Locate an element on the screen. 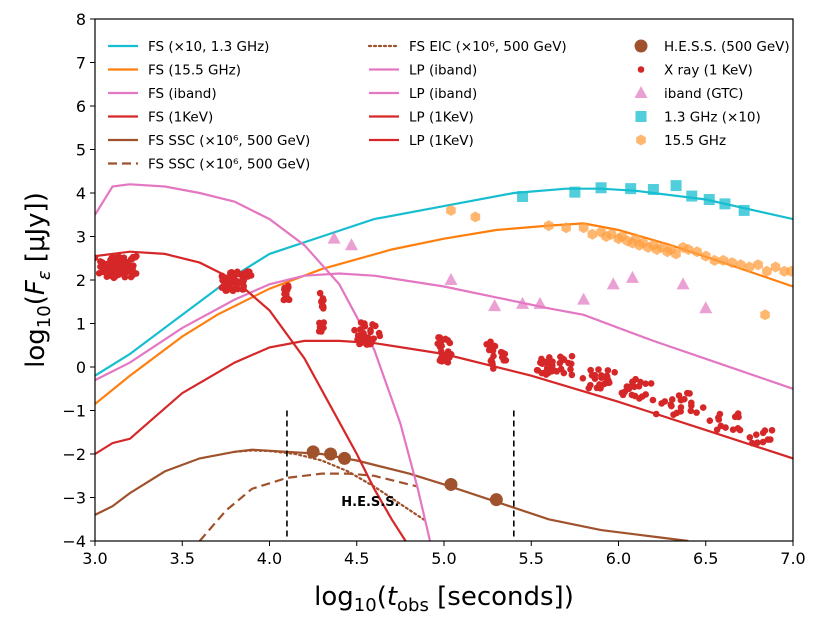  1-3-ghz-10-point-9 is located at coordinates (744, 210).